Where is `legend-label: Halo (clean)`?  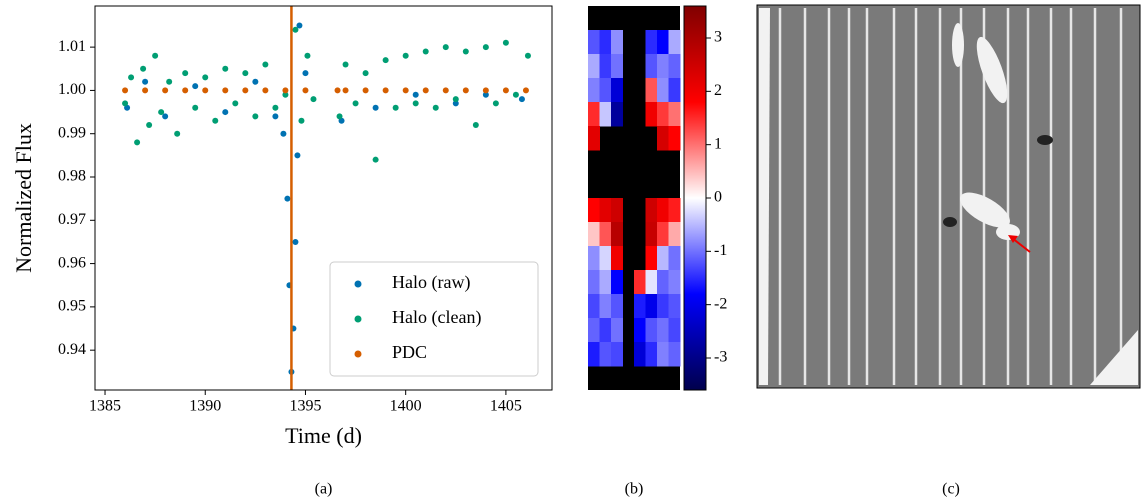
legend-label: Halo (clean) is located at coordinates (436, 317).